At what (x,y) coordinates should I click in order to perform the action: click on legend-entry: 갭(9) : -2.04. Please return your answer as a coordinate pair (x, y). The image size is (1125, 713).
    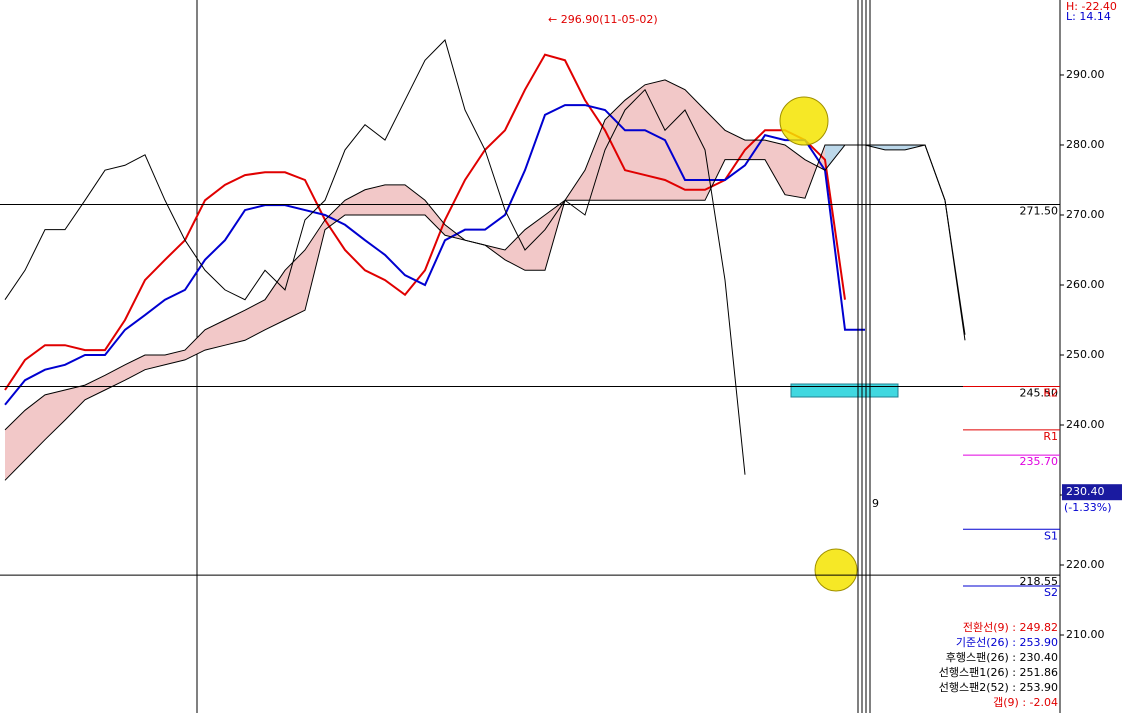
    Looking at the image, I should click on (1025, 702).